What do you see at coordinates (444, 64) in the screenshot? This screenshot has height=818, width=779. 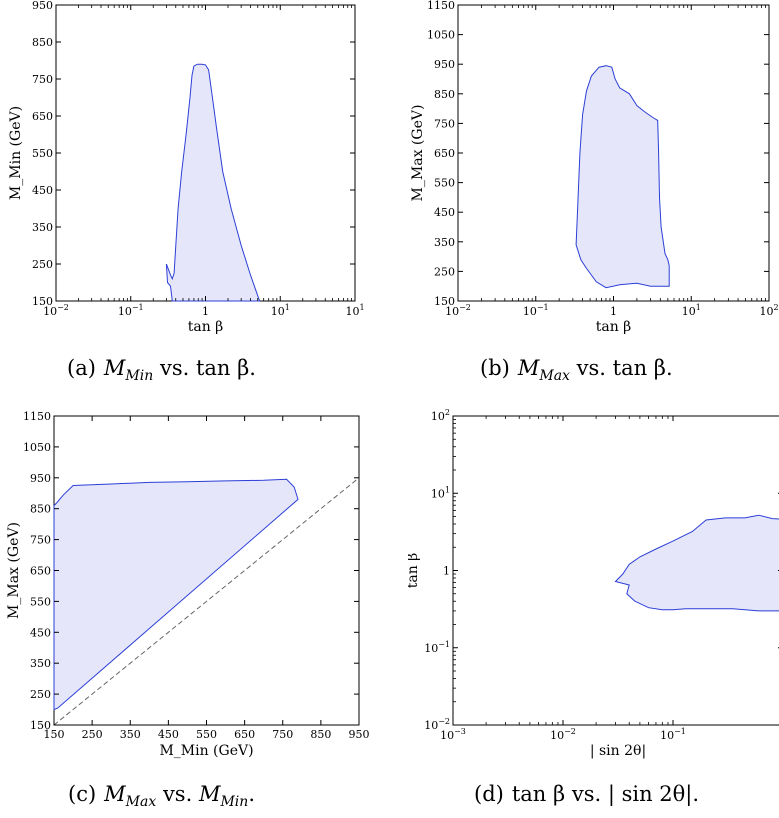 I see `y-tick-label-b-8: 950` at bounding box center [444, 64].